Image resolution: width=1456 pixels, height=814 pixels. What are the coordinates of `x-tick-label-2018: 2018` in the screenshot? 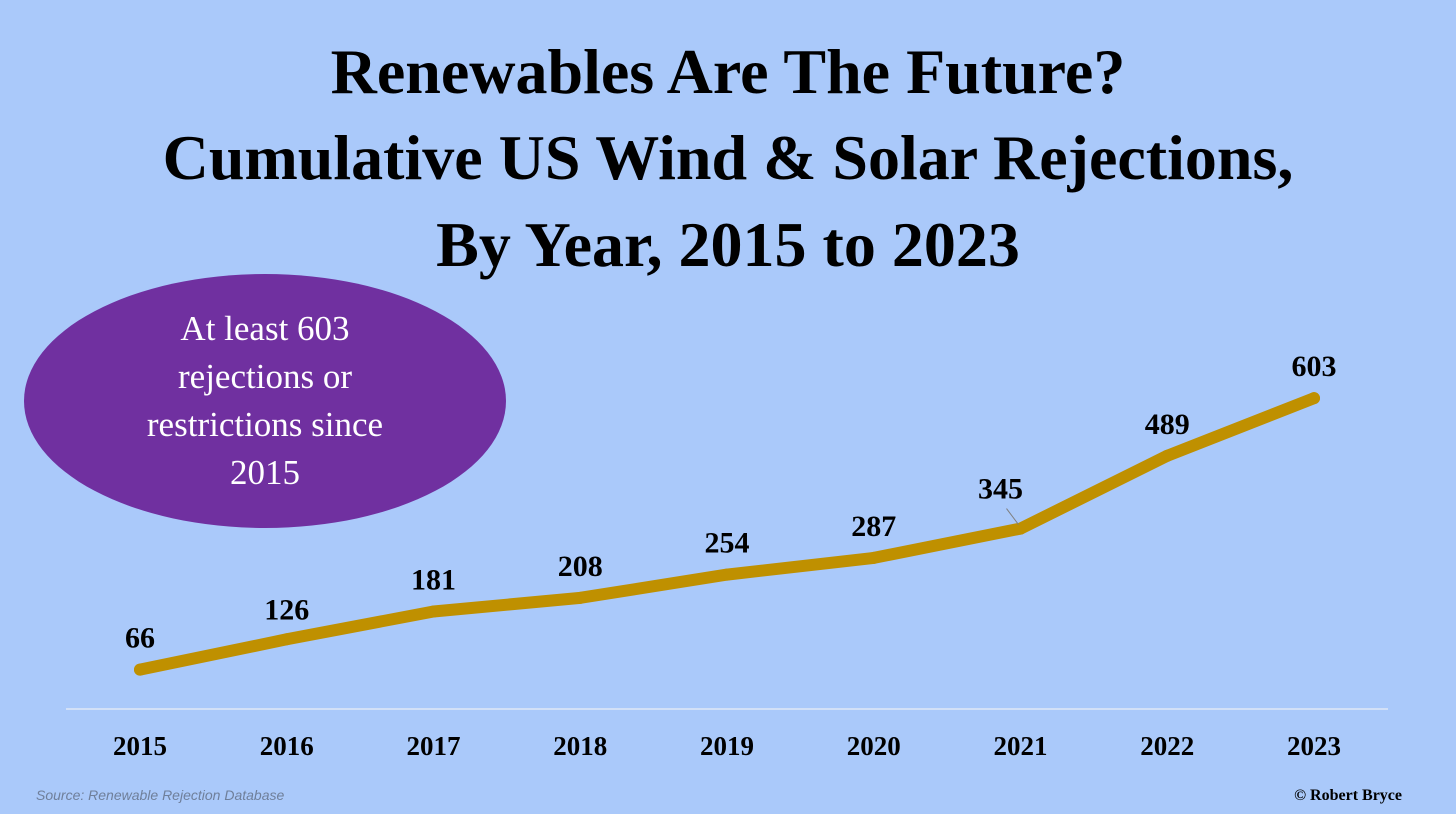 It's located at (580, 746).